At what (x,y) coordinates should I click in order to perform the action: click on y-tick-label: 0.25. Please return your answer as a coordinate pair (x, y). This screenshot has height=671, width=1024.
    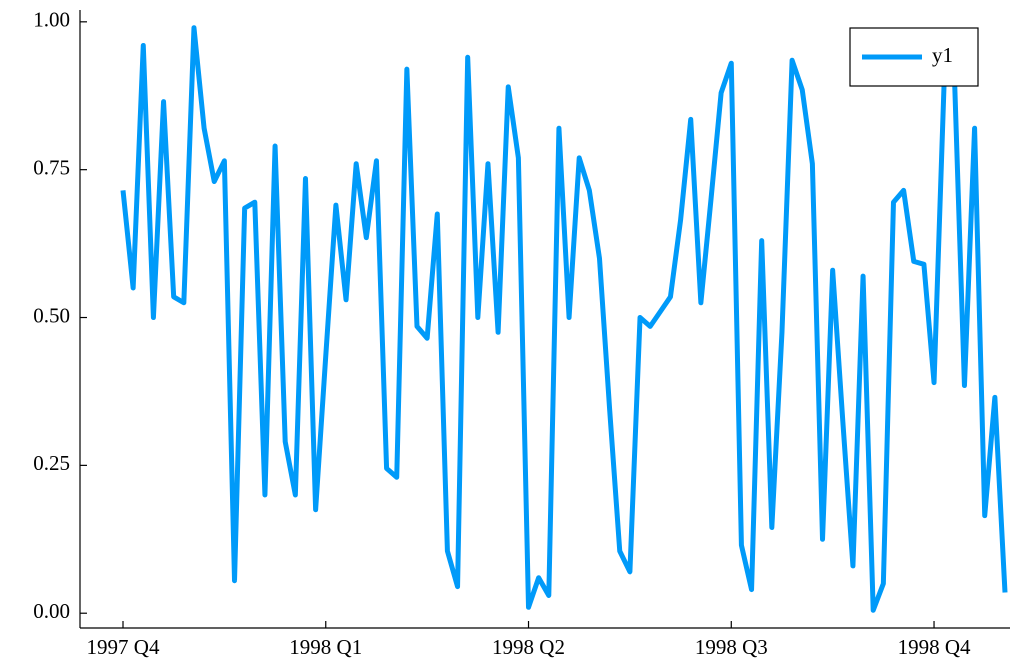
    Looking at the image, I should click on (51, 463).